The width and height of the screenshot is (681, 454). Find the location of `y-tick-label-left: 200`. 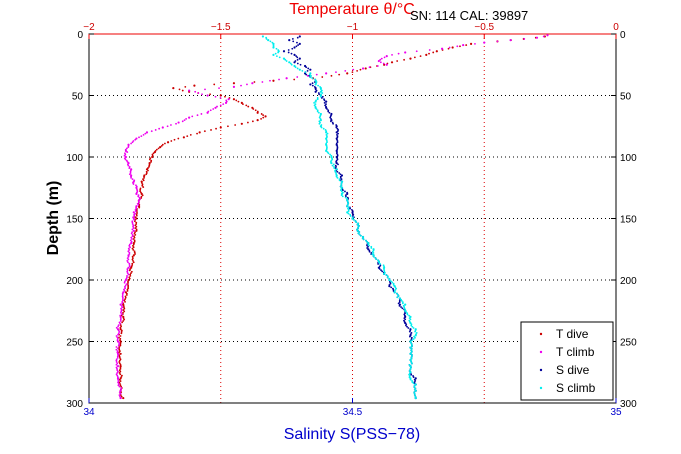

y-tick-label-left: 200 is located at coordinates (74, 281).